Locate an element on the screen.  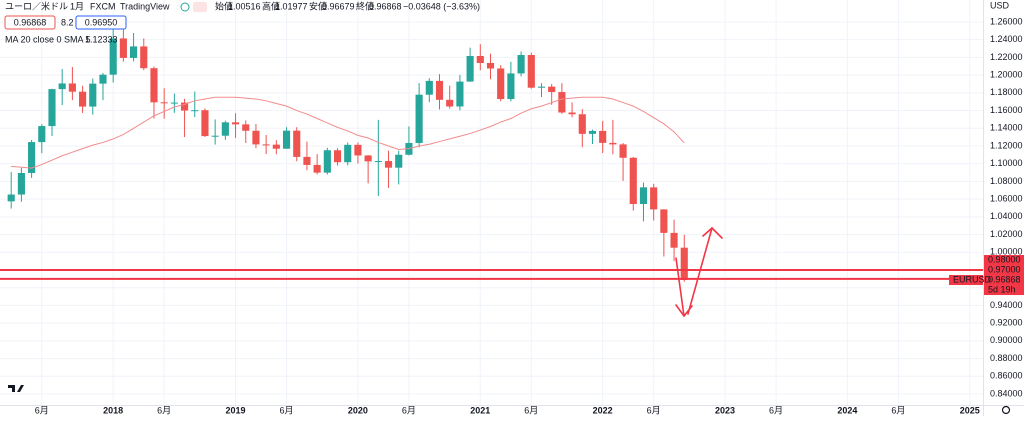
countdown-label-box is located at coordinates (1004, 290).